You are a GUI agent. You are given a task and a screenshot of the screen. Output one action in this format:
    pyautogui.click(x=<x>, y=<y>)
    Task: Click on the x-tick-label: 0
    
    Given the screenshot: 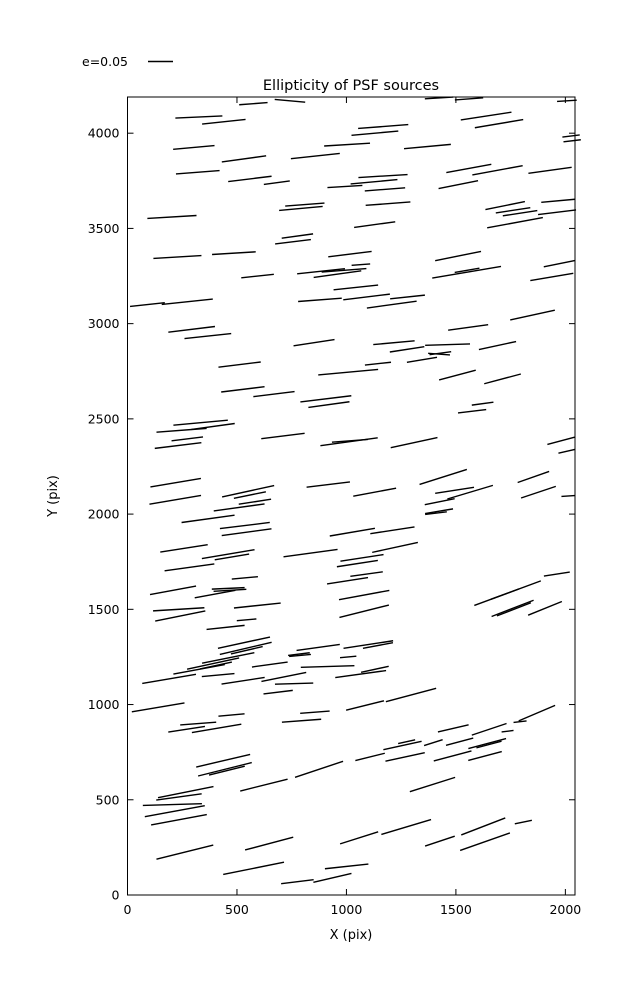 What is the action you would take?
    pyautogui.click(x=128, y=909)
    